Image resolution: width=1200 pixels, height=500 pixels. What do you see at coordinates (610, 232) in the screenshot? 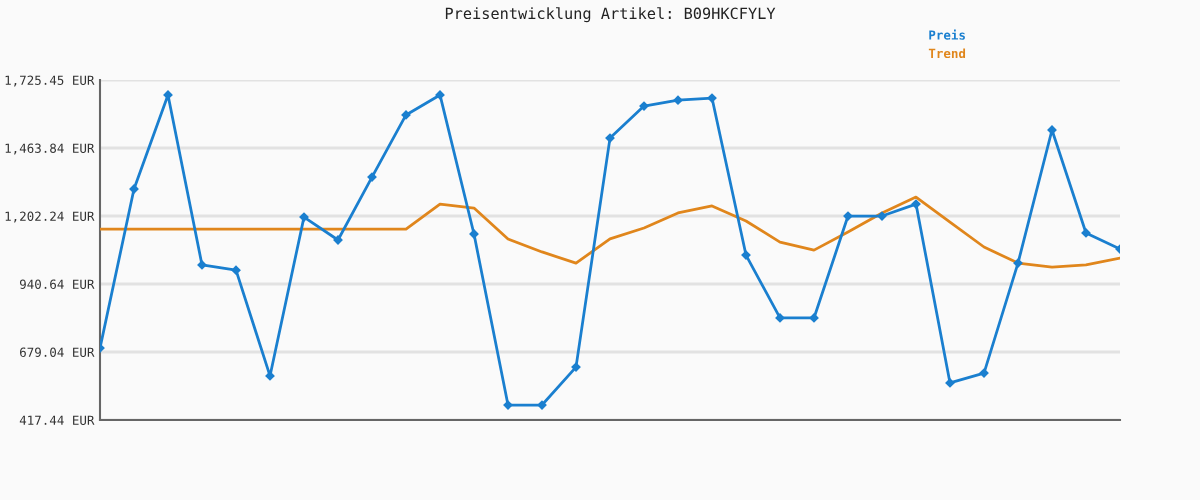
I see `line-series` at bounding box center [610, 232].